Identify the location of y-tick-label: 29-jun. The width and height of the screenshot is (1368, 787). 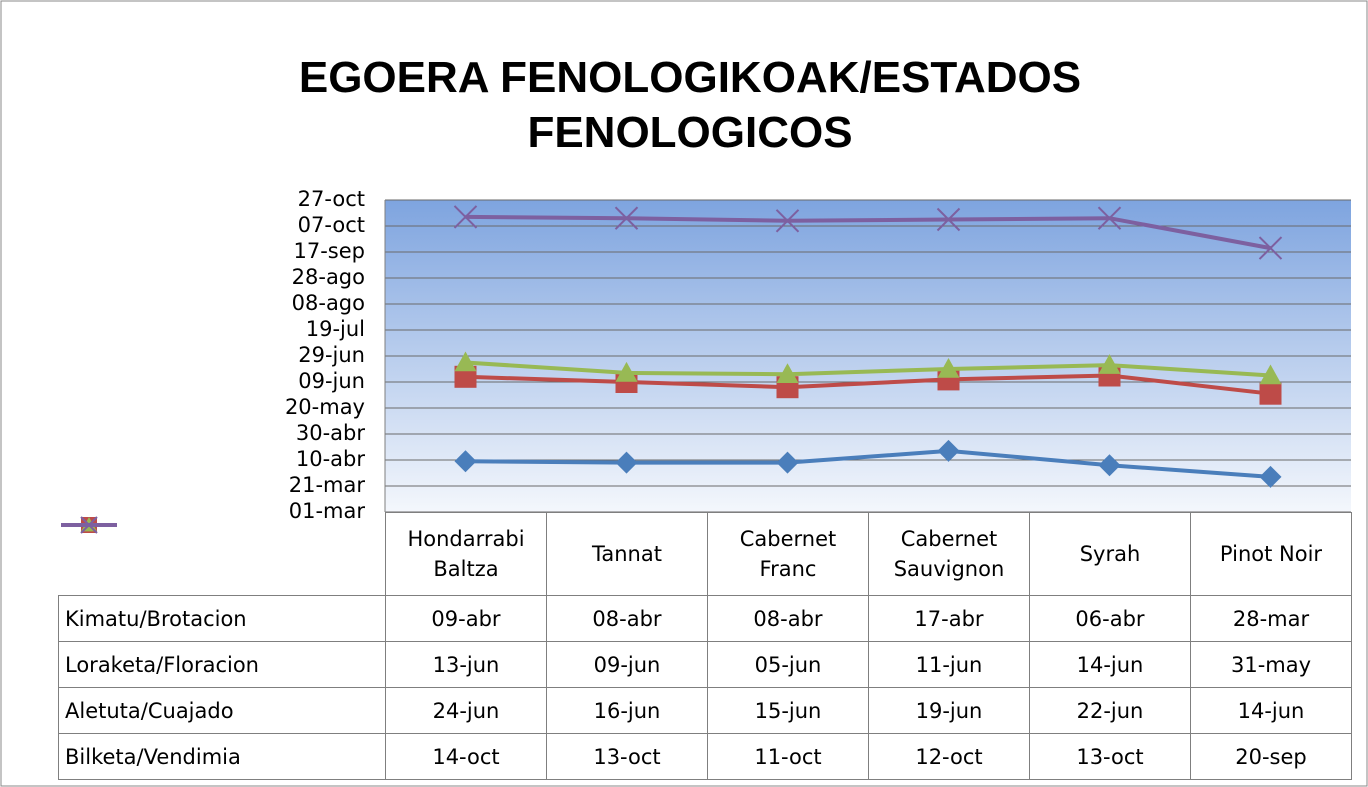
(331, 355).